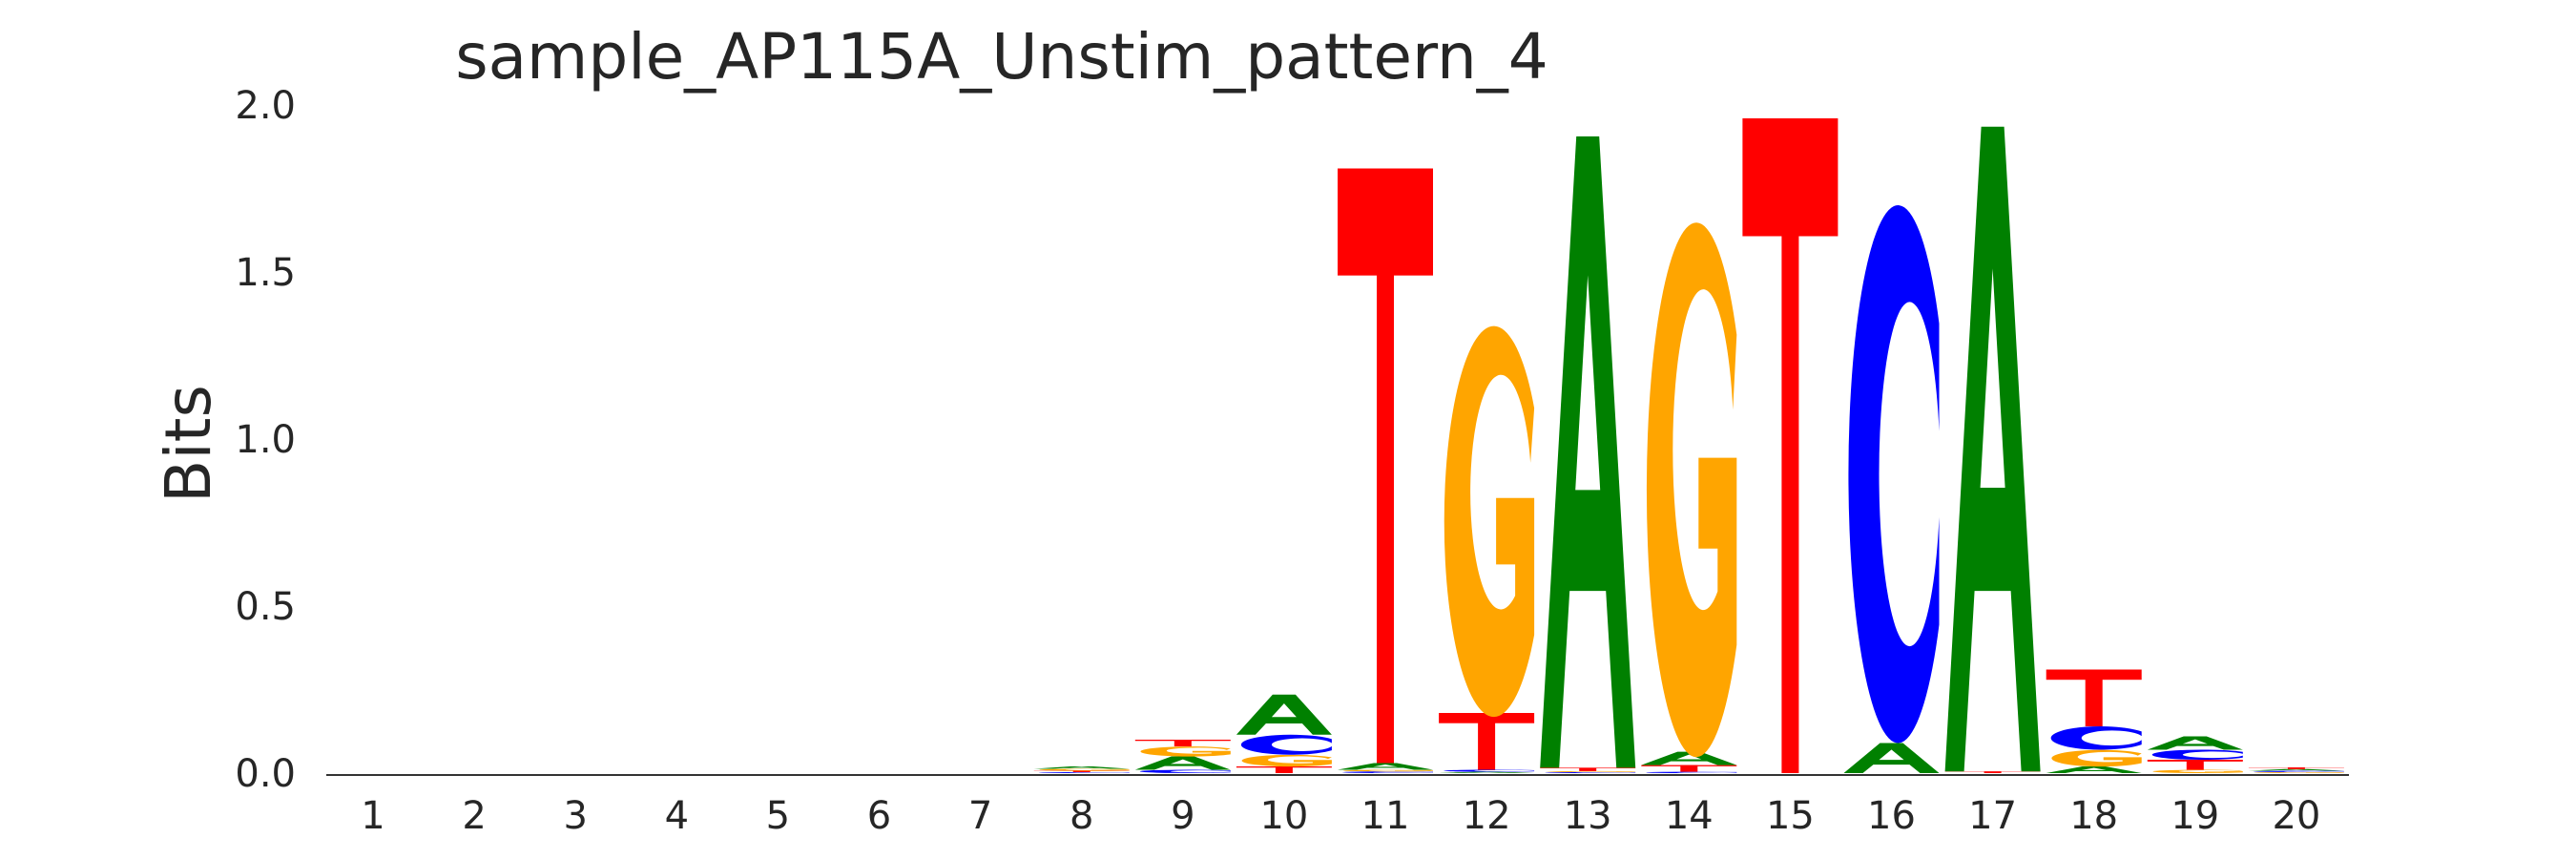 This screenshot has width=2576, height=859. I want to click on y-axis-label: Bits, so click(188, 444).